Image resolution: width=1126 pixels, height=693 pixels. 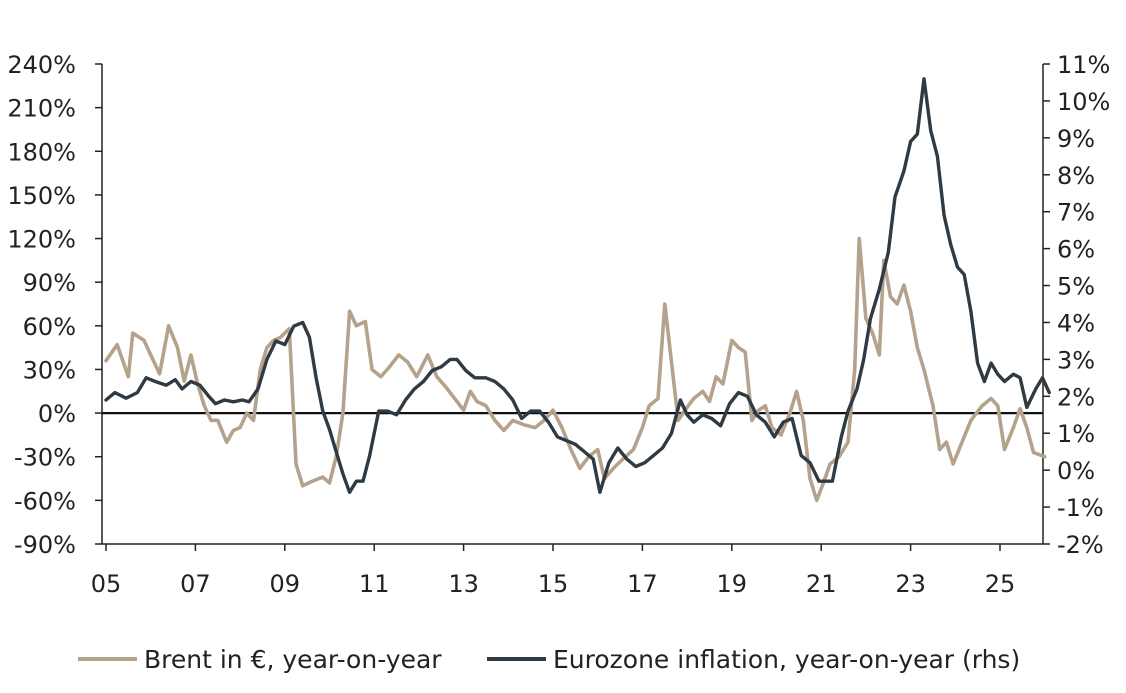 What do you see at coordinates (1076, 250) in the screenshot?
I see `right-tick-label: 6%` at bounding box center [1076, 250].